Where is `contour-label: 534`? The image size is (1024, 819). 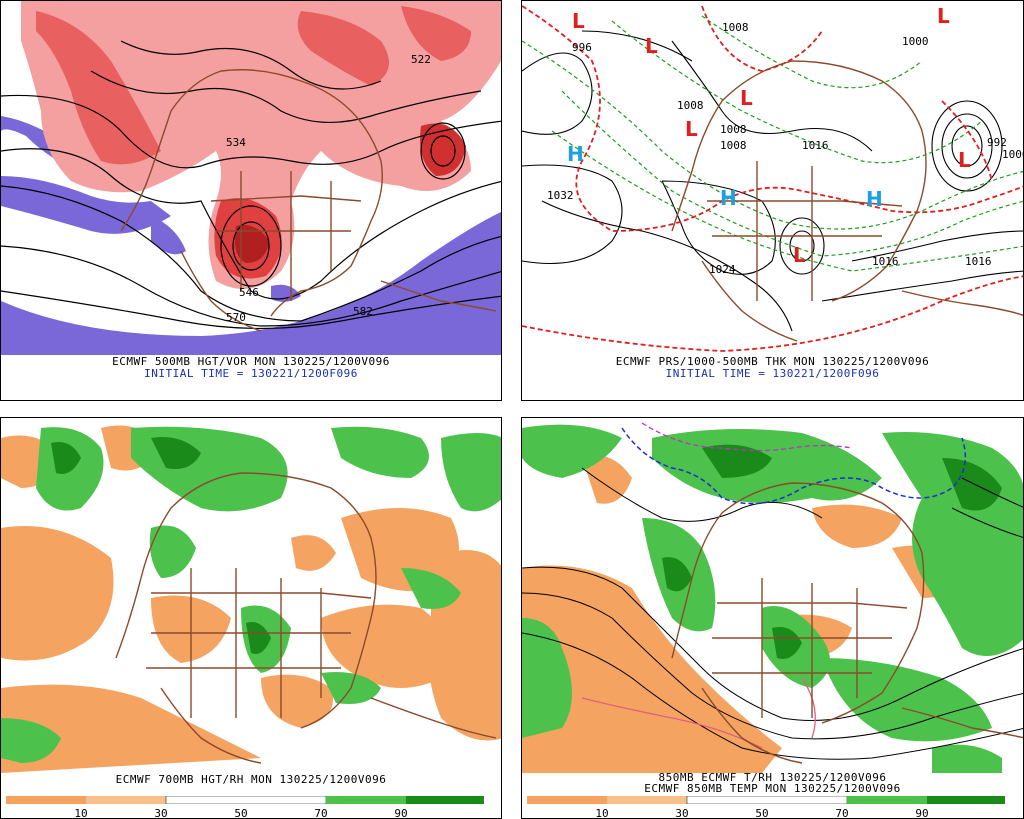
contour-label: 534 is located at coordinates (236, 142).